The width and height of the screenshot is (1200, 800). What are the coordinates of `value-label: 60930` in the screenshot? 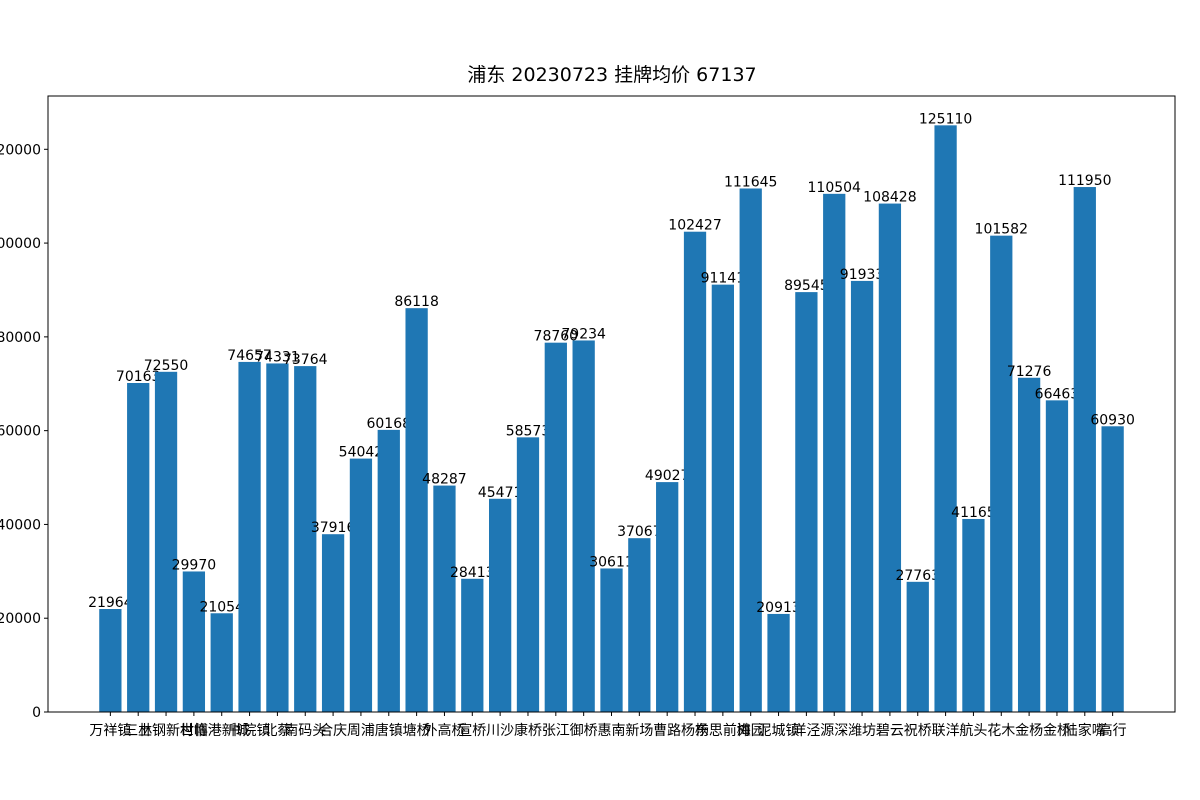 It's located at (1112, 420).